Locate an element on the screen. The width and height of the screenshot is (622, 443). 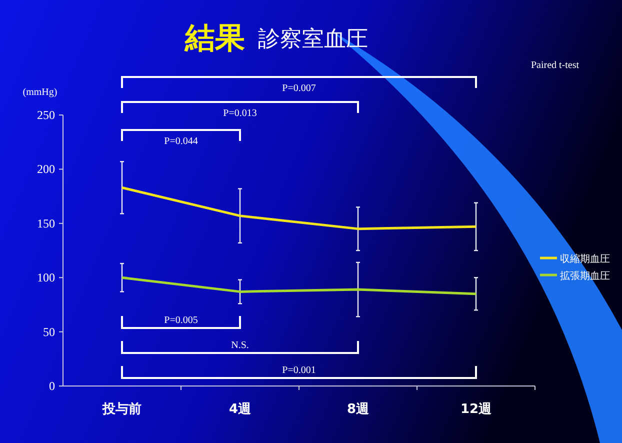
annotation: P=0.013 is located at coordinates (240, 113).